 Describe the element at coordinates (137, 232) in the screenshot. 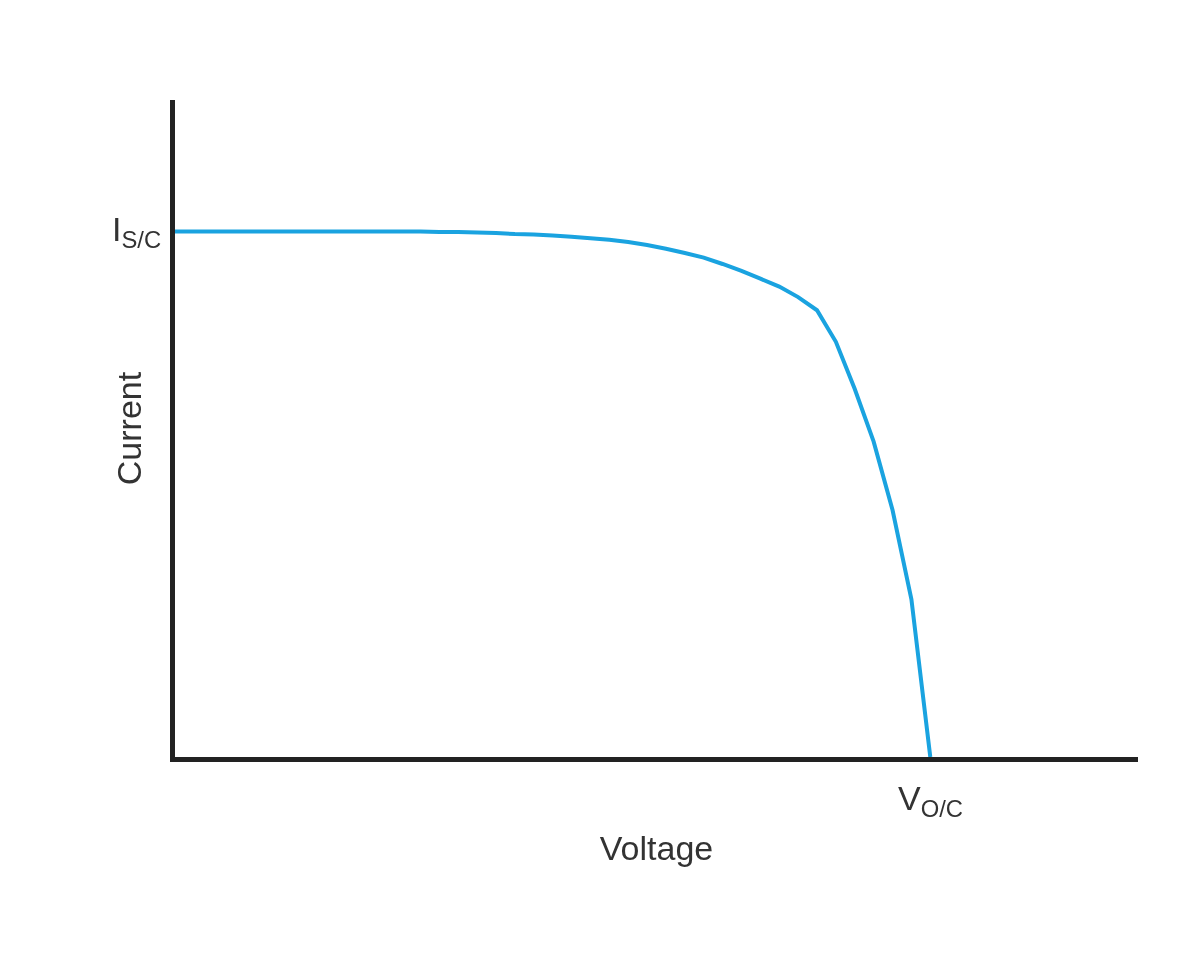

I see `text: I$_{S/C}$` at that location.